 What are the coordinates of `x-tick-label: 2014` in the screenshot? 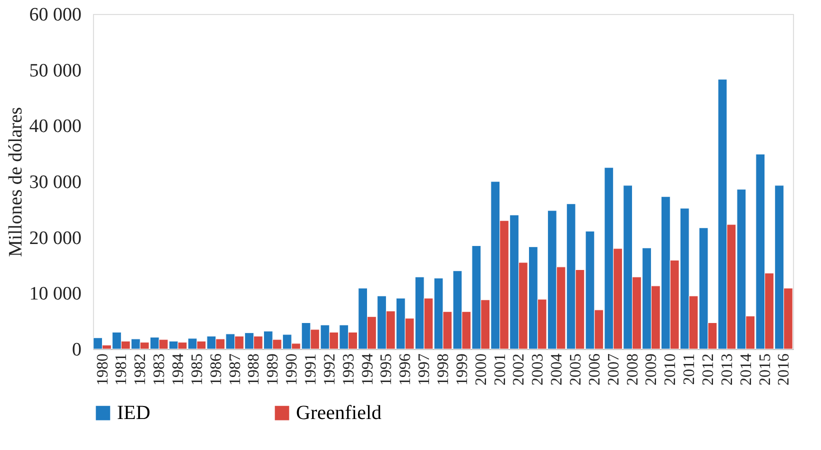 It's located at (746, 370).